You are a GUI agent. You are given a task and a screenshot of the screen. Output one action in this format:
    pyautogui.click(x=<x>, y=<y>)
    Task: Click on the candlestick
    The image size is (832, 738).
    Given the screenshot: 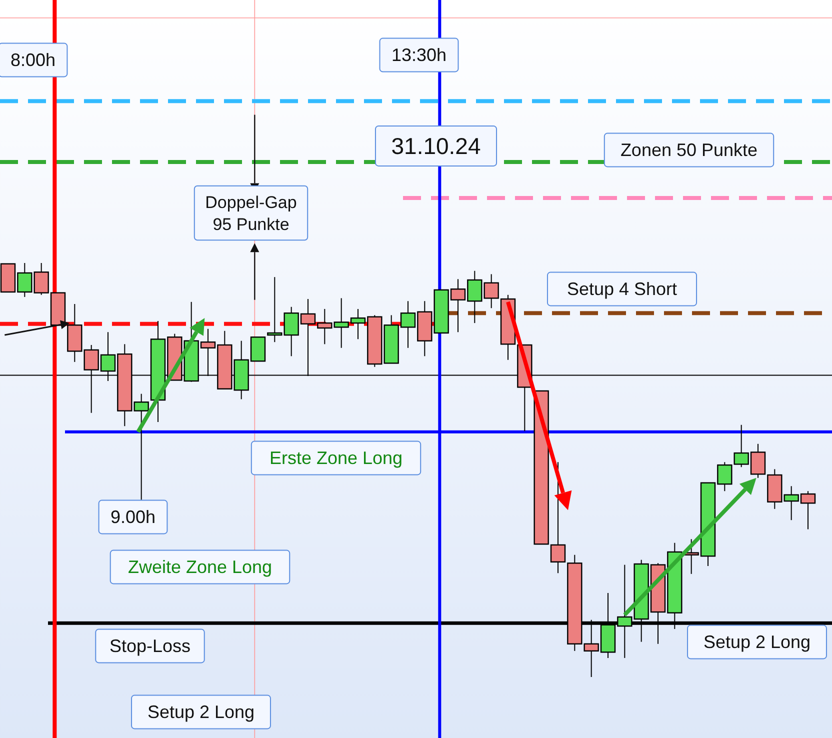 What is the action you would take?
    pyautogui.click(x=558, y=518)
    